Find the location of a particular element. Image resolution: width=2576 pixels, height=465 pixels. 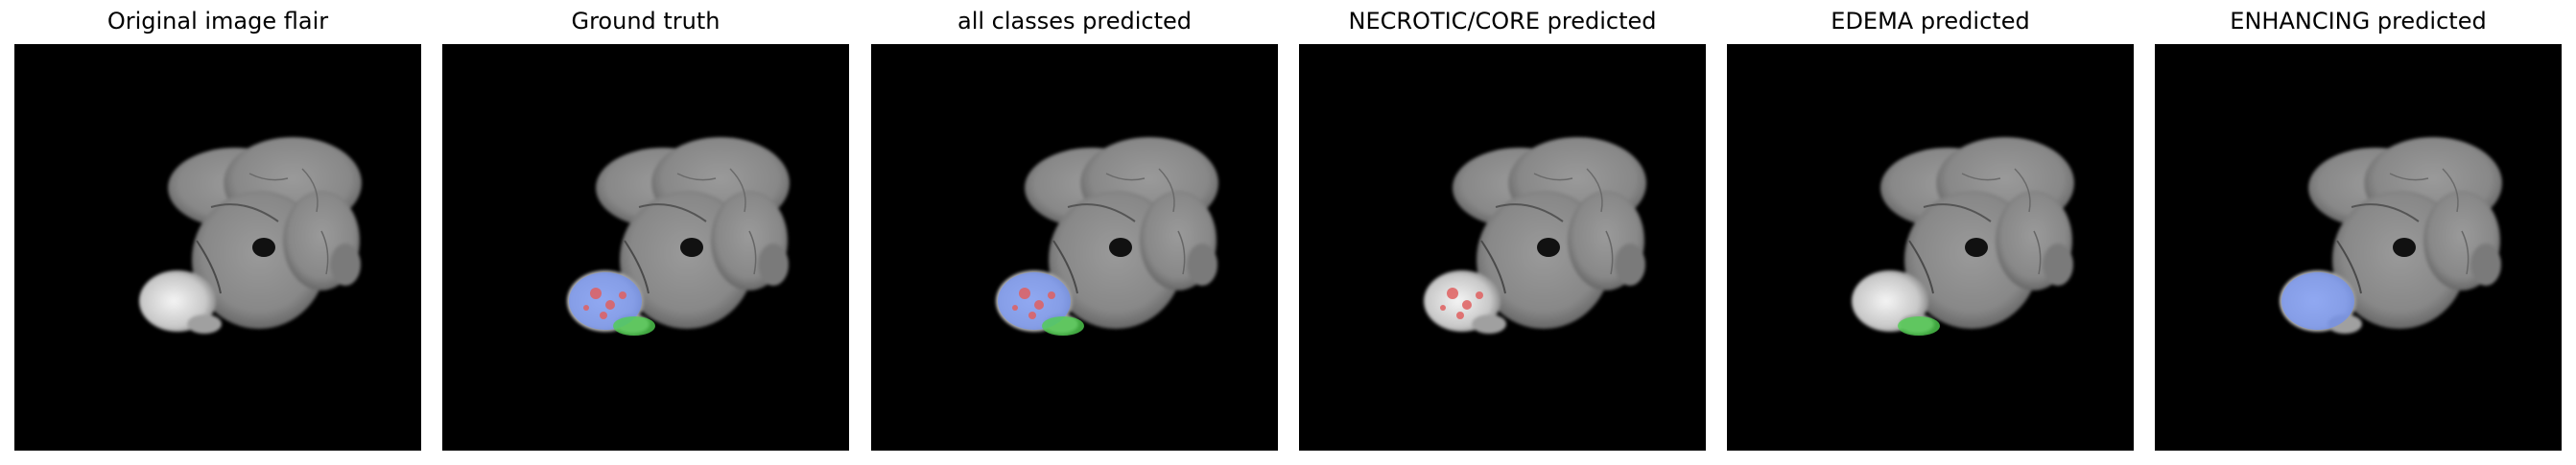

panel-title: EDEMA predicted is located at coordinates (1930, 21).